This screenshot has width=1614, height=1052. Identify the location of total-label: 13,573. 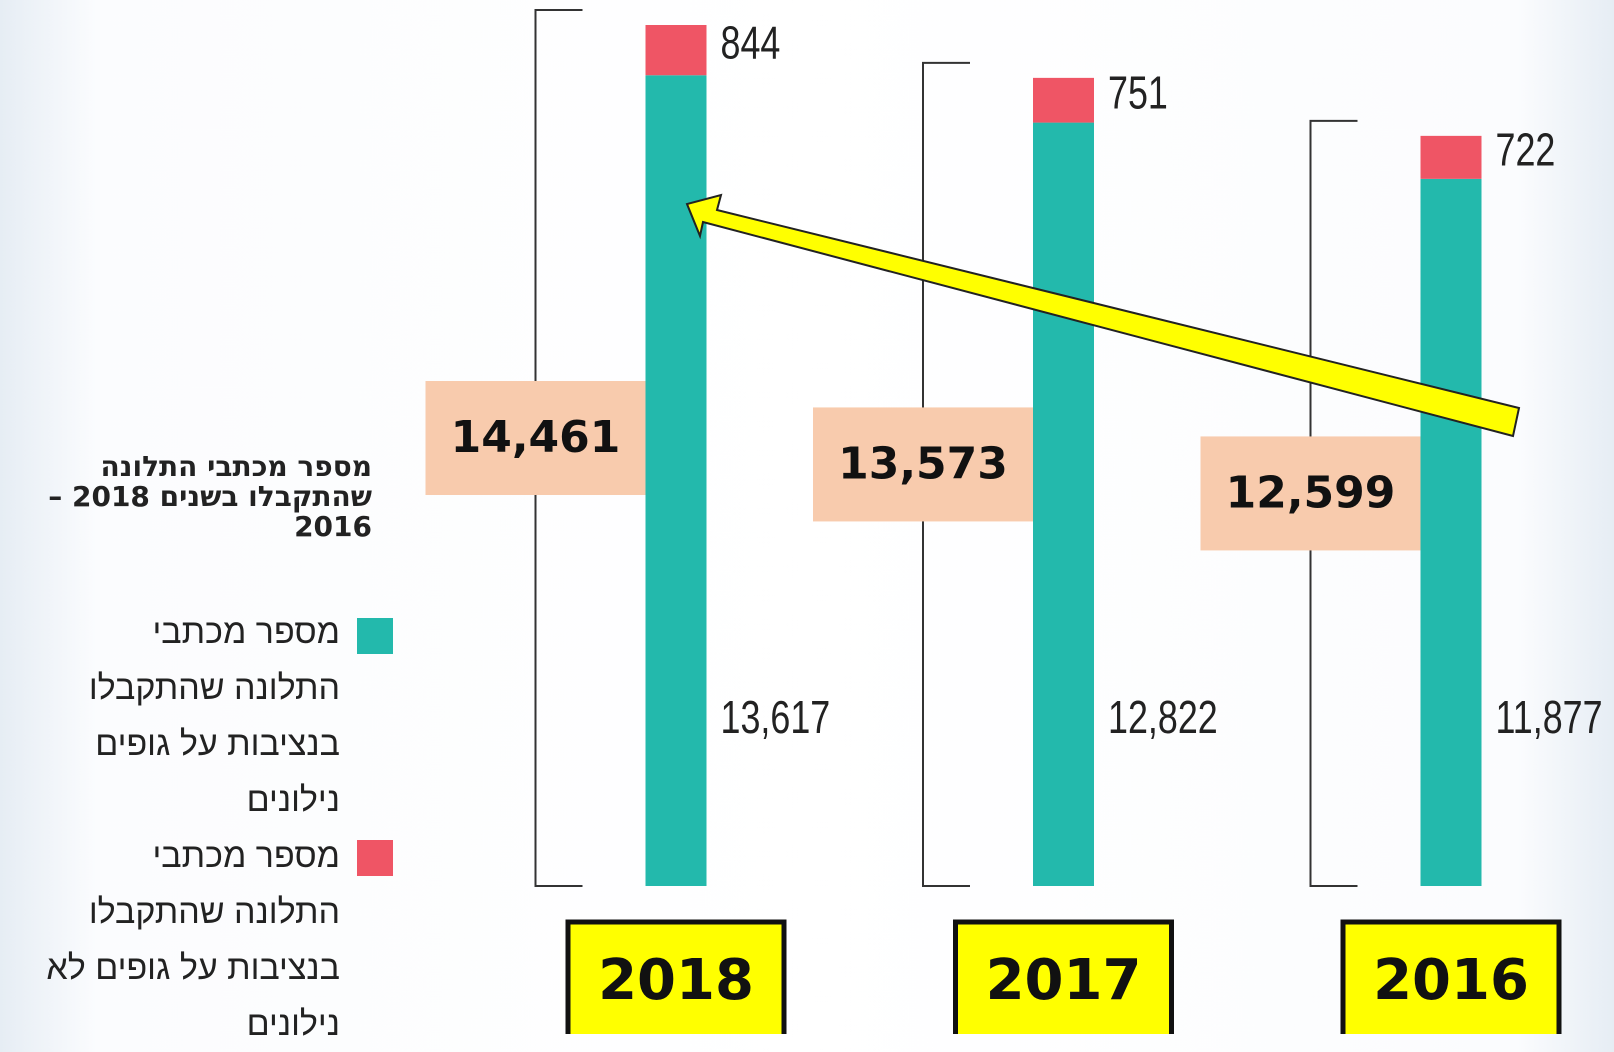
(923, 463).